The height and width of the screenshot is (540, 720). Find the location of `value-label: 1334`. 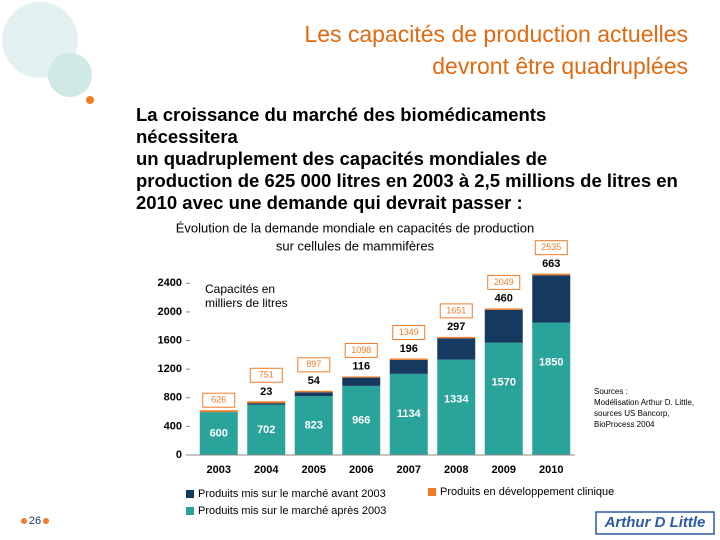

value-label: 1334 is located at coordinates (456, 399).